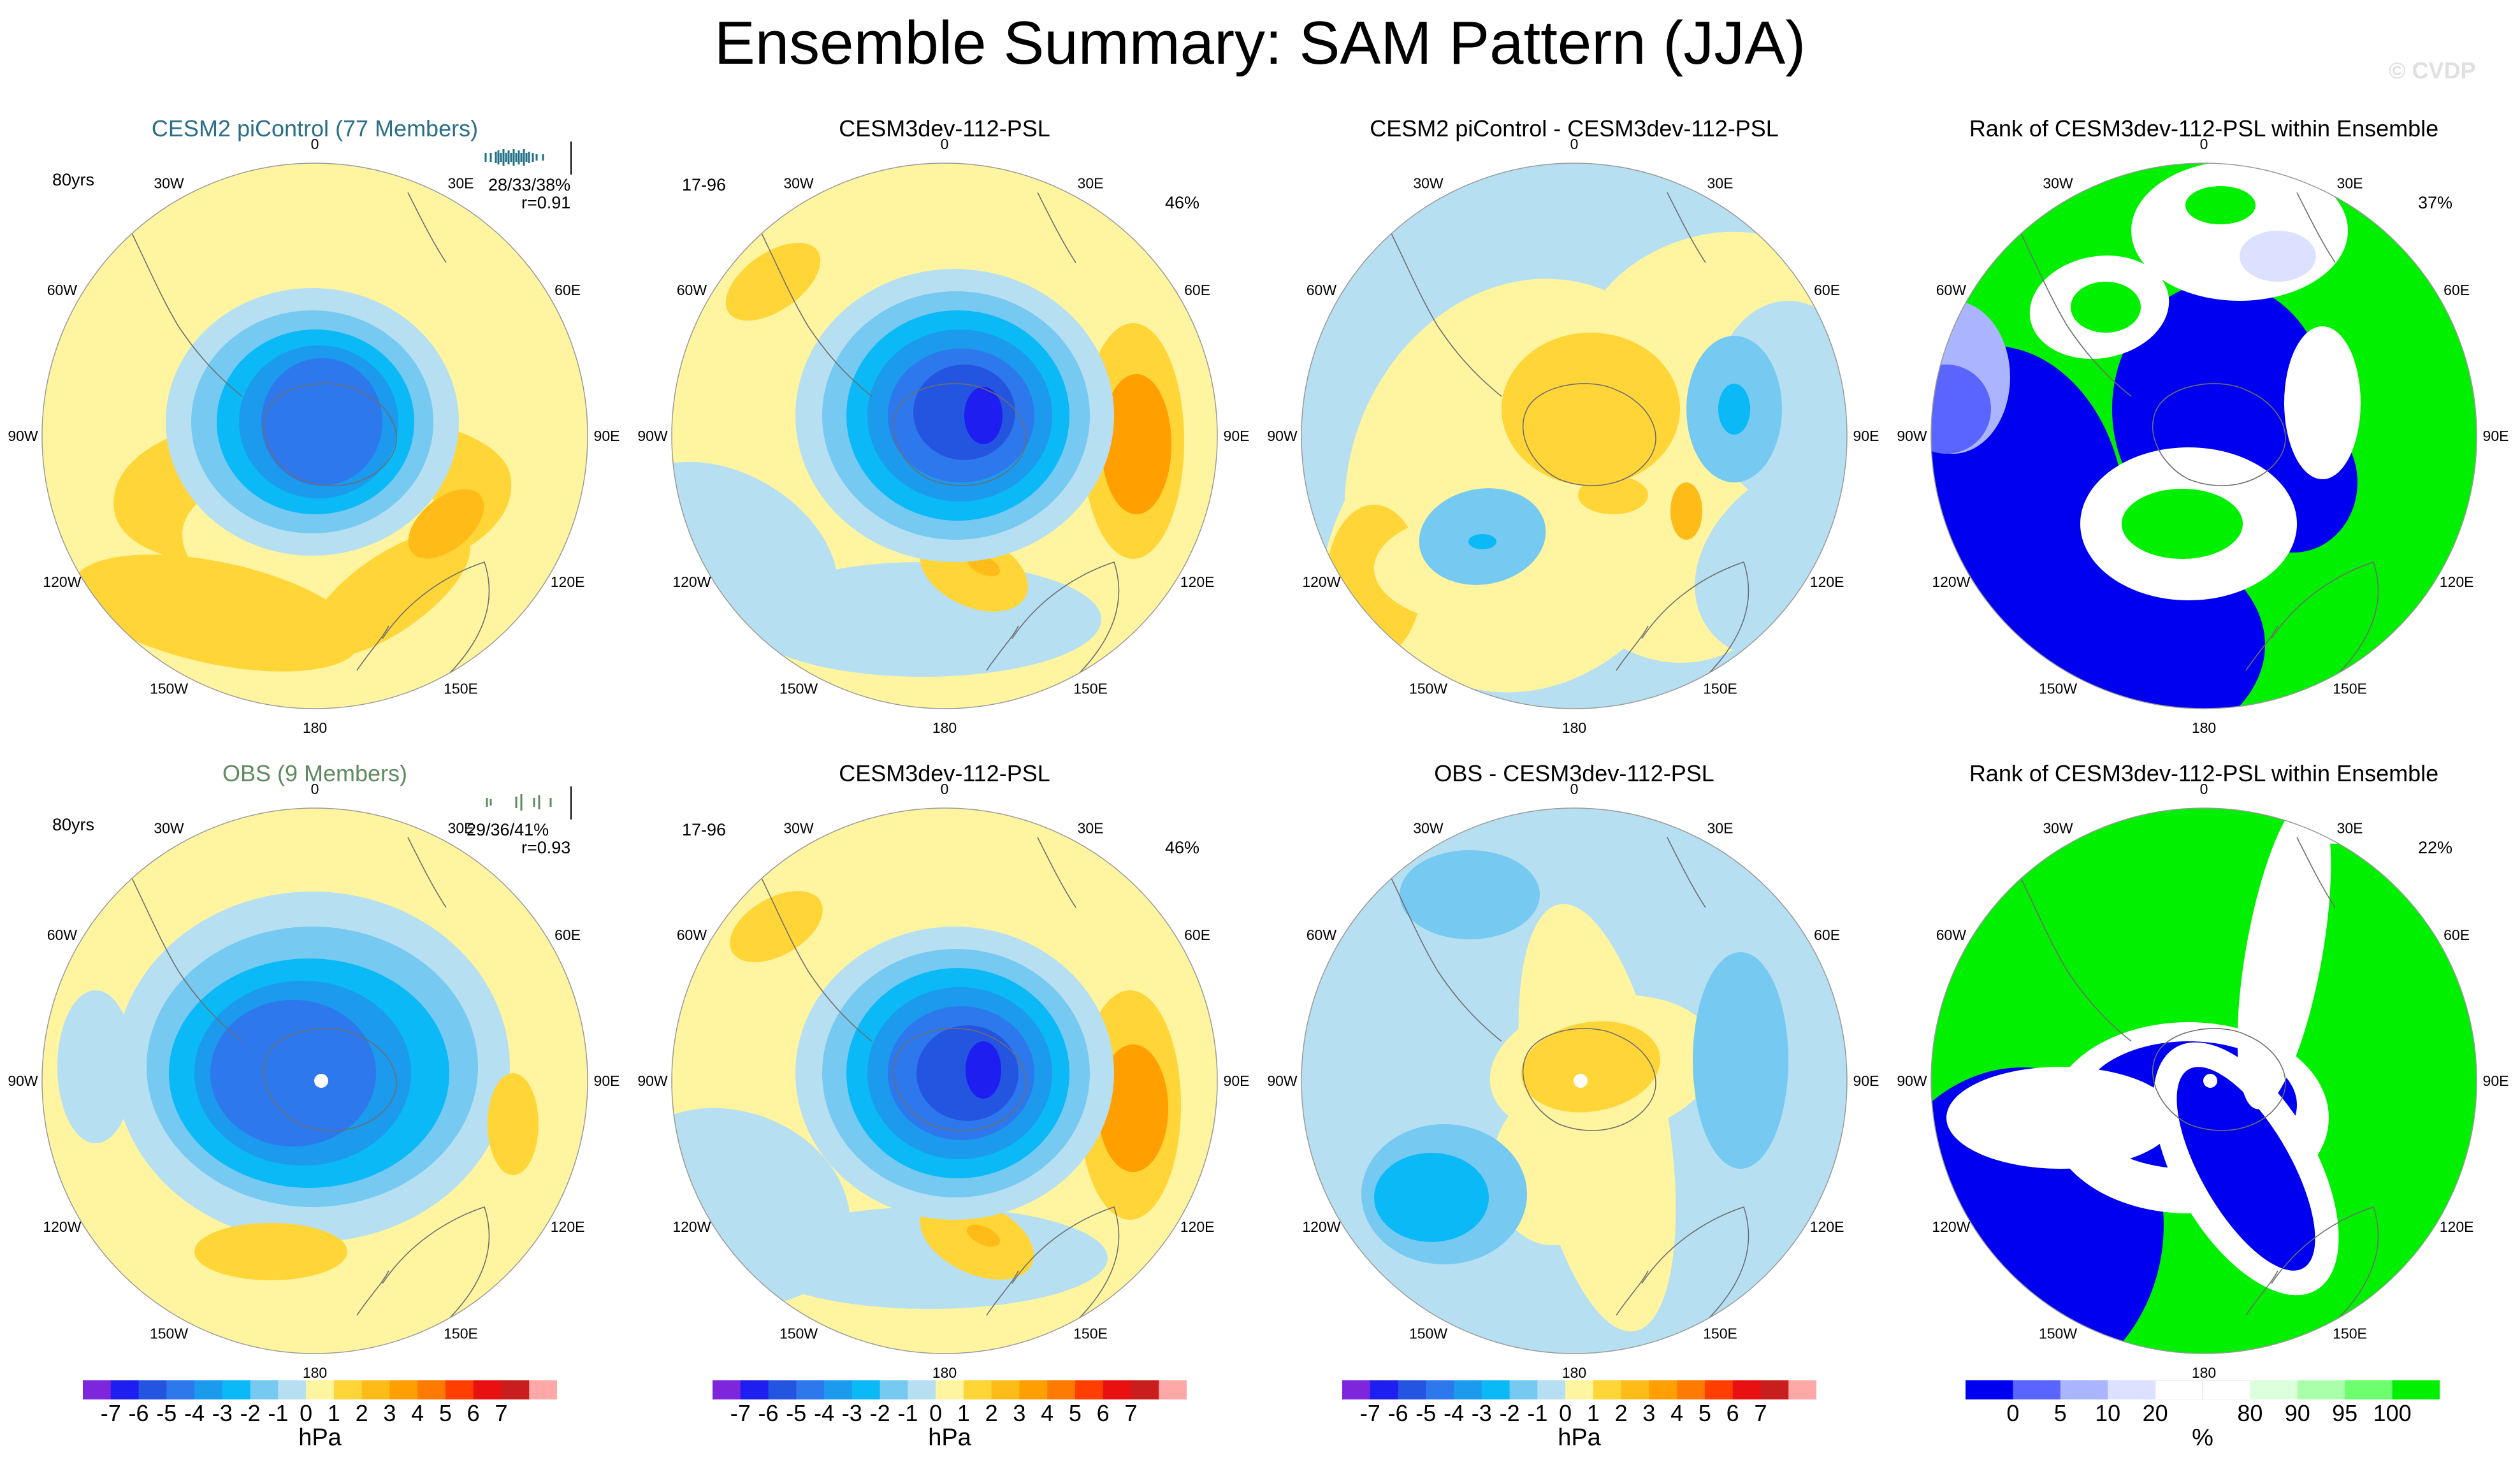  I want to click on correlation-note: r=0.93, so click(546, 848).